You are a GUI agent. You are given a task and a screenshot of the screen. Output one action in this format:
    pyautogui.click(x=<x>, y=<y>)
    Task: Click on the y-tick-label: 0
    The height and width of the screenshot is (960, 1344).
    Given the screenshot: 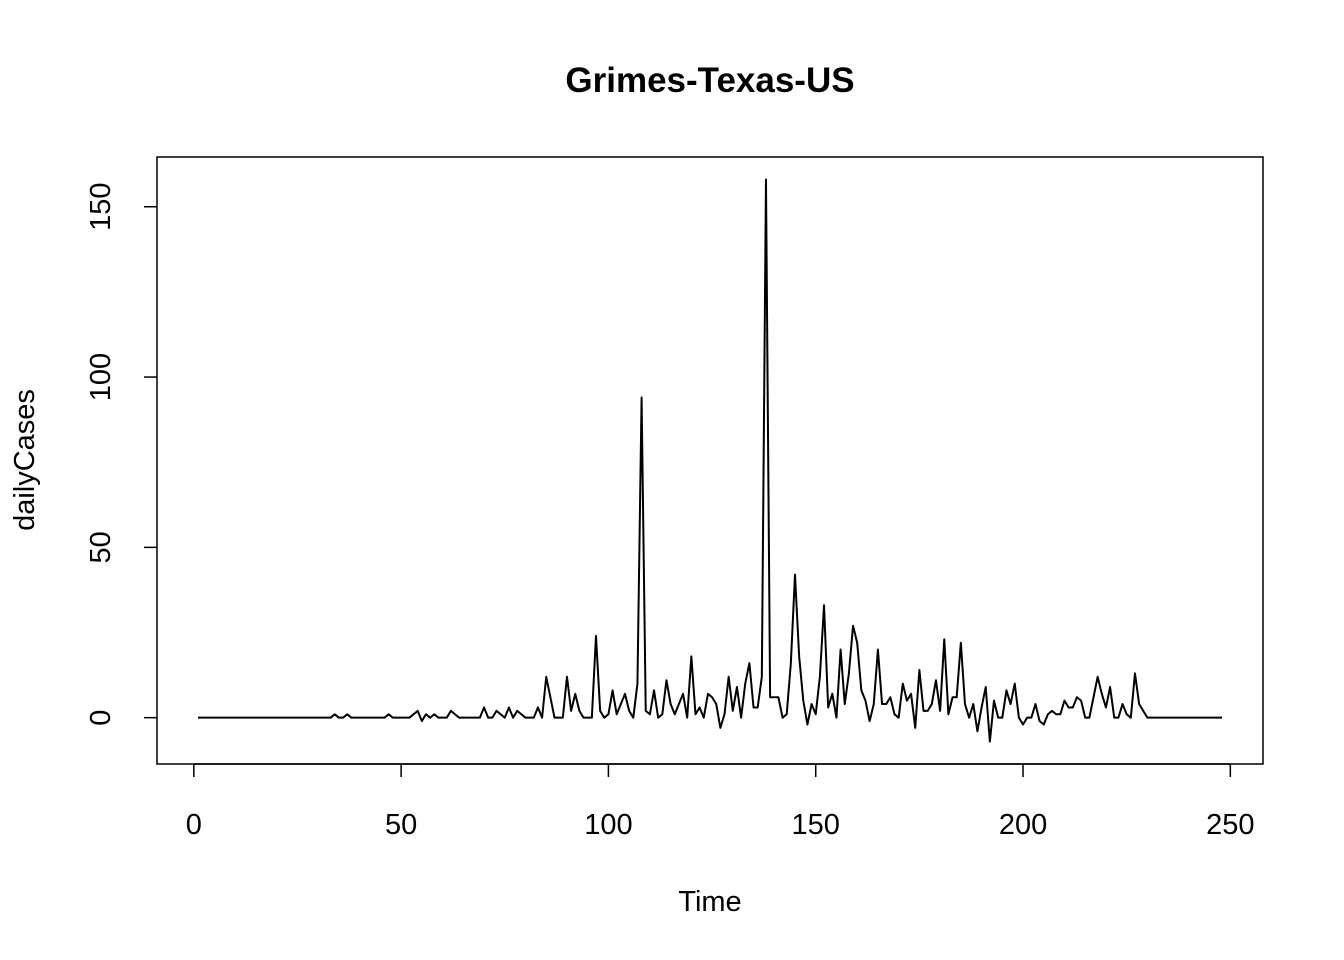 What is the action you would take?
    pyautogui.click(x=101, y=718)
    